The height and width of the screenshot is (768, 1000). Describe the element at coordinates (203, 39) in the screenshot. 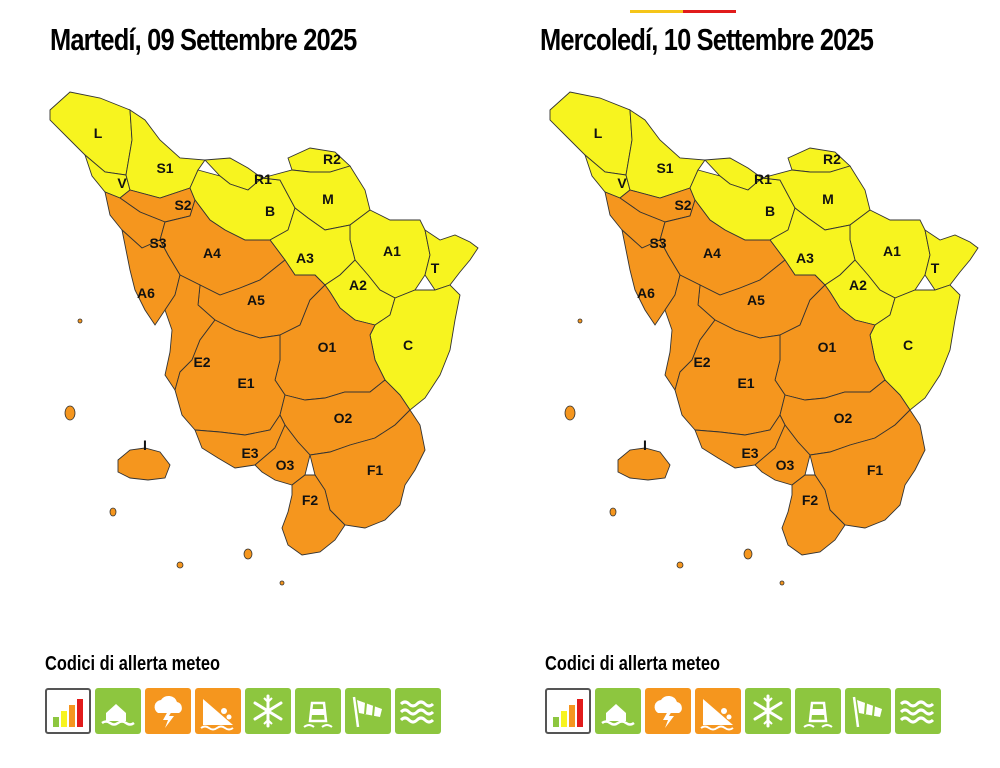

I see `day-title: Martedí, 09 Settembre 2025` at that location.